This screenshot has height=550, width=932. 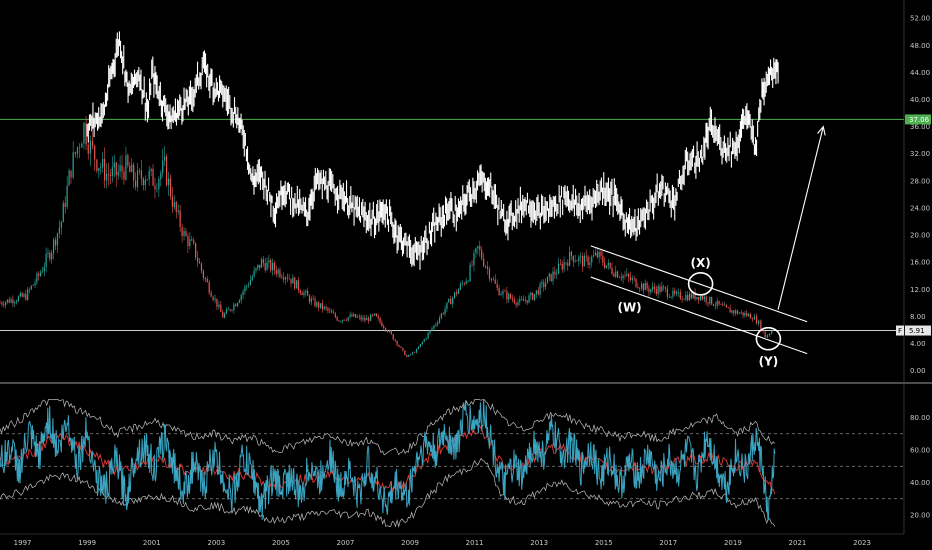 What do you see at coordinates (920, 154) in the screenshot?
I see `price-tick-label: 32.00` at bounding box center [920, 154].